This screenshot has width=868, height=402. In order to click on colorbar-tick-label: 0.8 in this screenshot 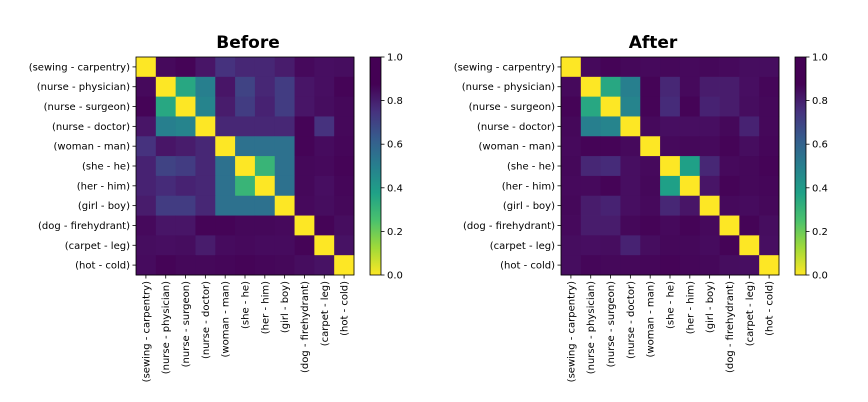, I will do `click(395, 101)`.